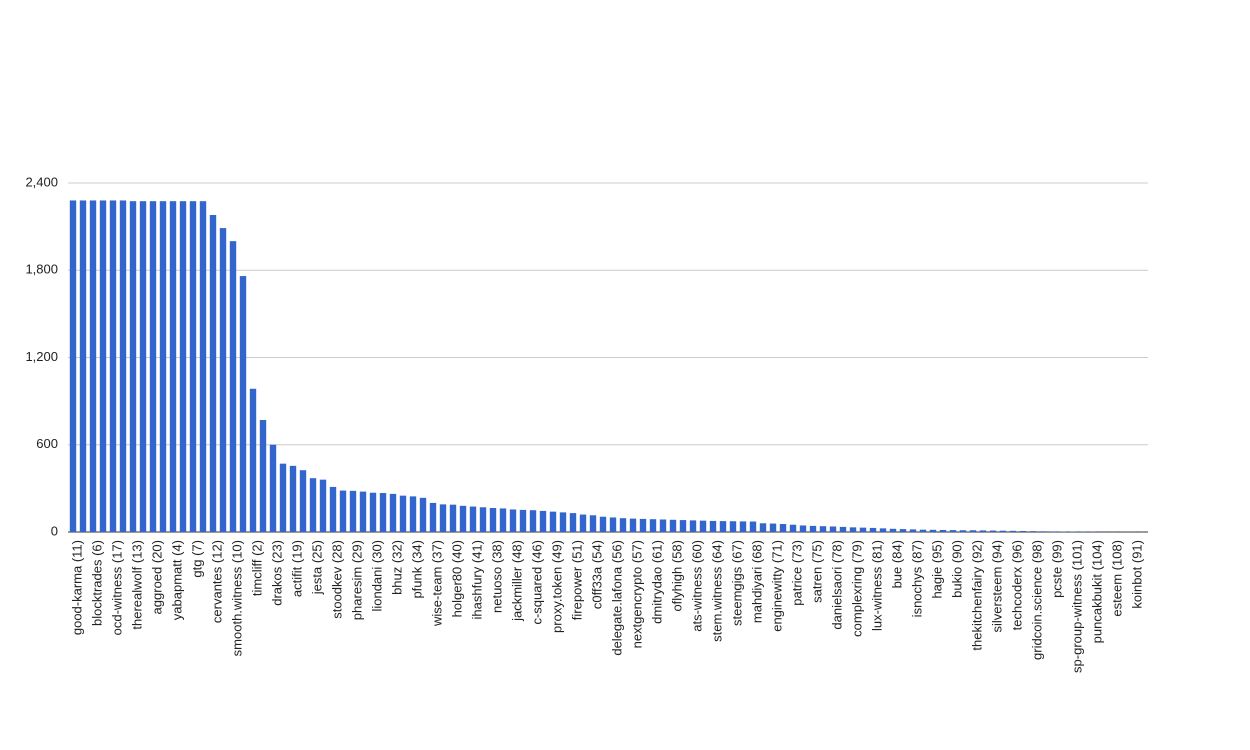 This screenshot has height=750, width=1250. Describe the element at coordinates (416, 569) in the screenshot. I see `x-tick-label: pfunk (34)` at that location.